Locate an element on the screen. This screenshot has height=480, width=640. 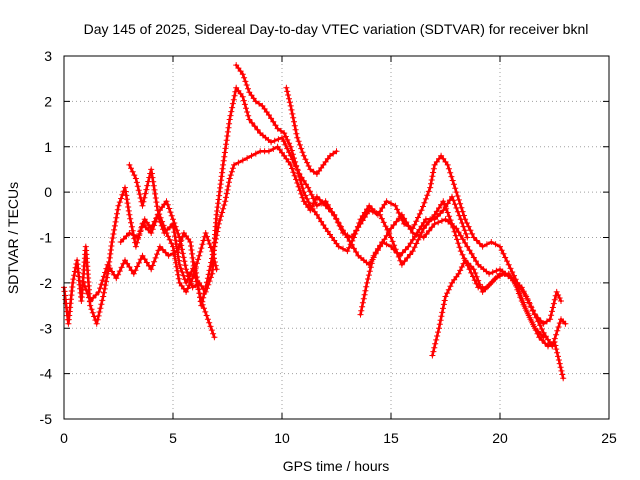
y-tick-label: 1 is located at coordinates (48, 147).